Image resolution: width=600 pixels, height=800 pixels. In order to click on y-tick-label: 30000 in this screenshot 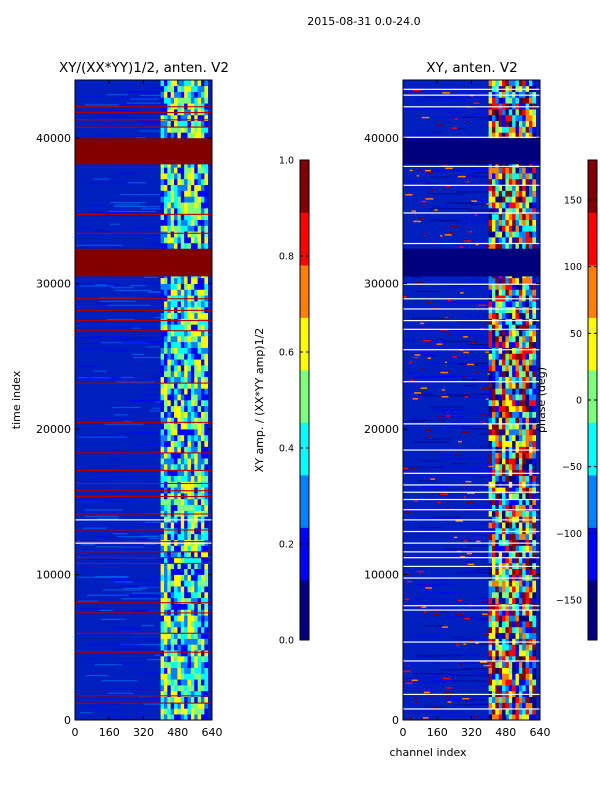, I will do `click(381, 284)`.